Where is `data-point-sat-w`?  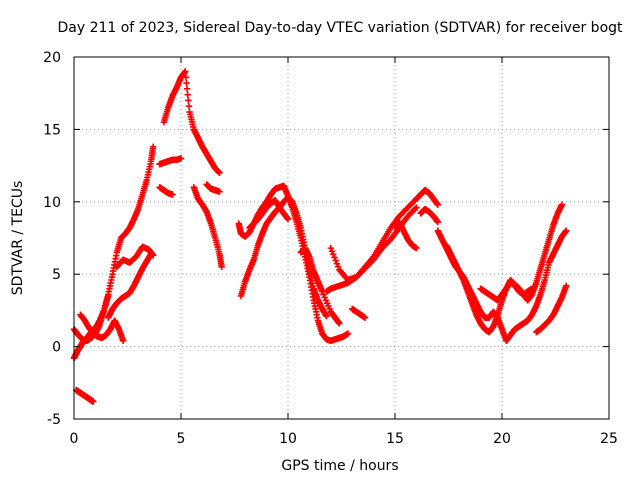
data-point-sat-w is located at coordinates (532, 288).